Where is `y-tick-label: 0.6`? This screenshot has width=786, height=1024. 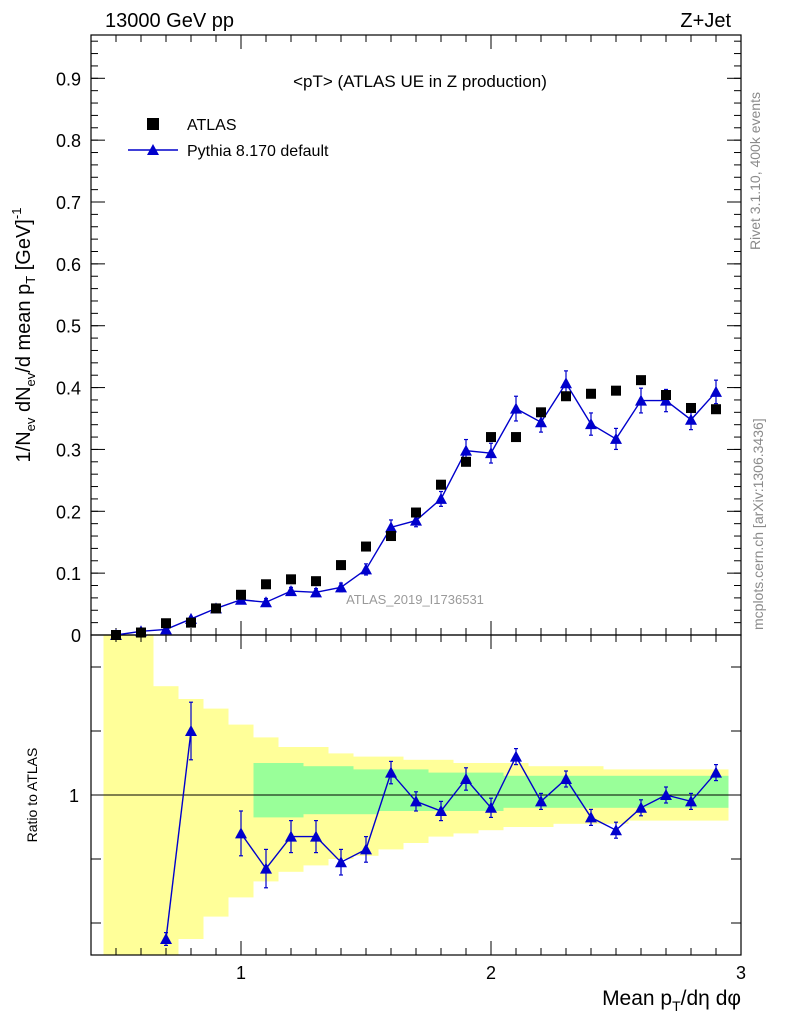
y-tick-label: 0.6 is located at coordinates (68, 265).